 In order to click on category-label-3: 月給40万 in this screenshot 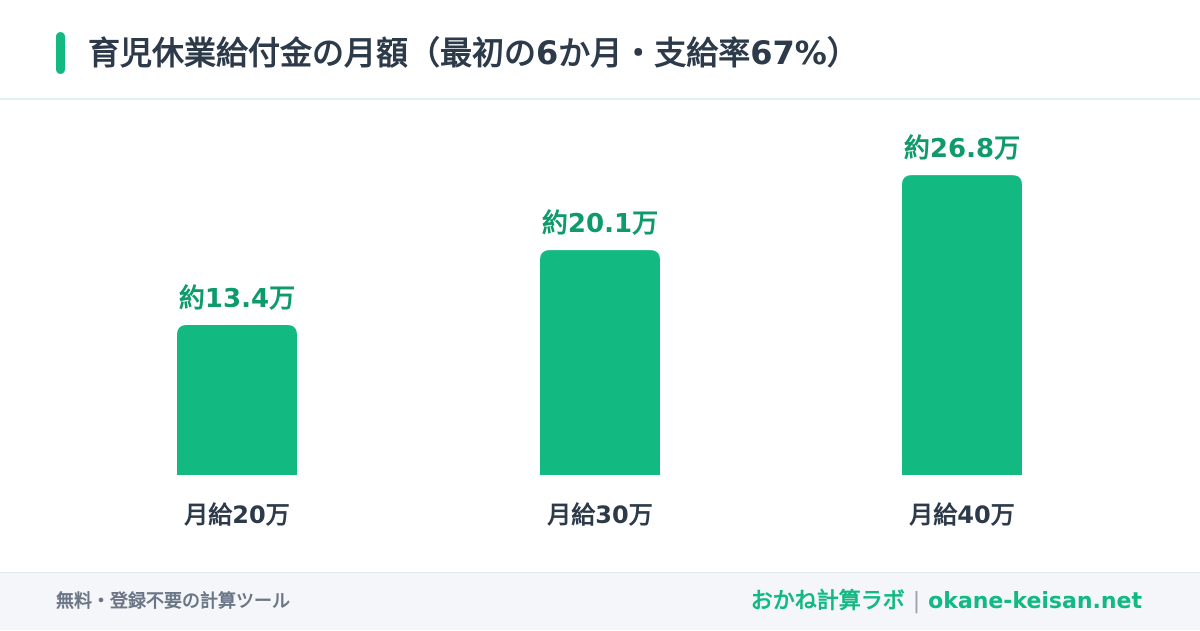, I will do `click(961, 515)`.